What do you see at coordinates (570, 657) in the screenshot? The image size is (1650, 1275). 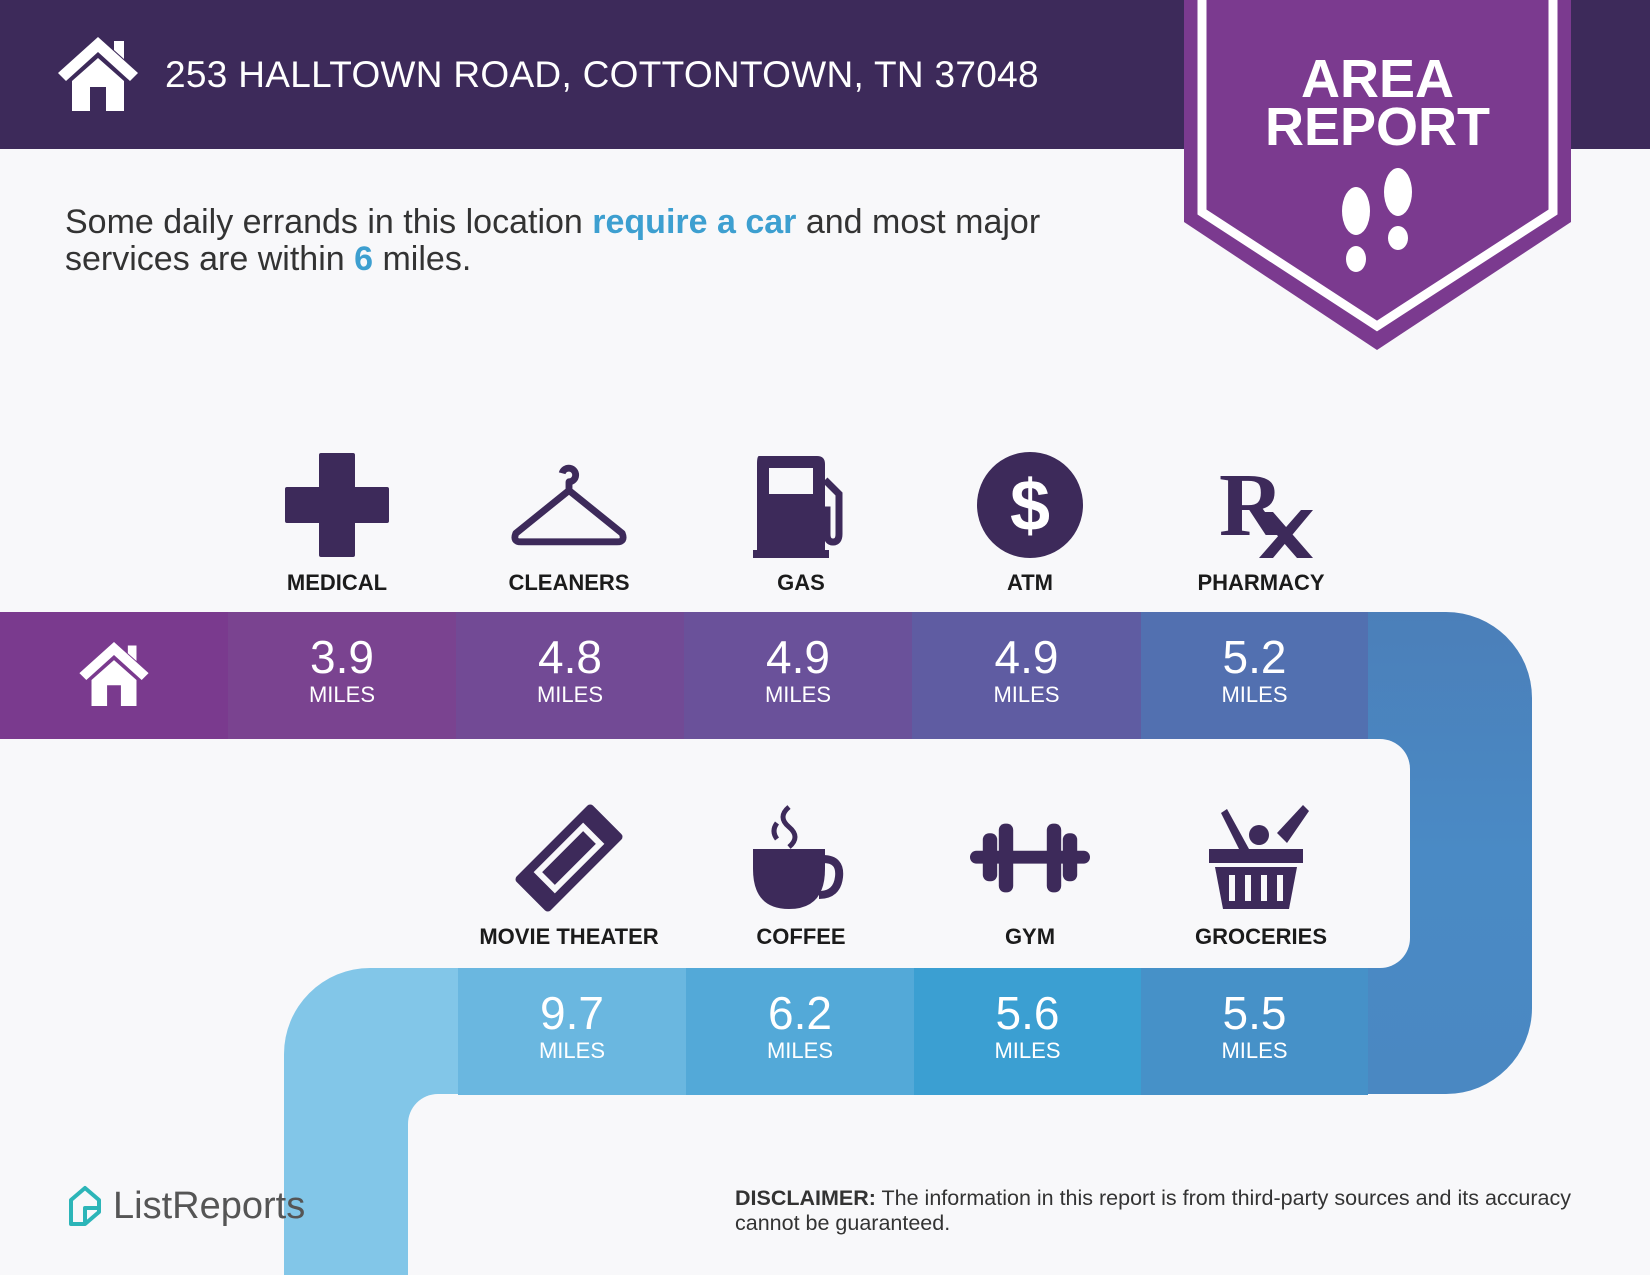 I see `distance-value: 4.8` at bounding box center [570, 657].